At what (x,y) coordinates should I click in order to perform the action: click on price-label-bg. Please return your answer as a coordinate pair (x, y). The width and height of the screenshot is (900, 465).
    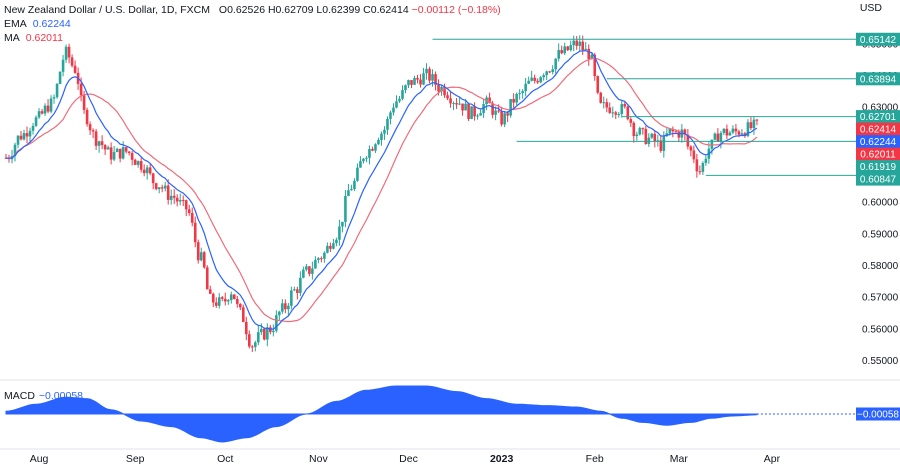
    Looking at the image, I should click on (878, 142).